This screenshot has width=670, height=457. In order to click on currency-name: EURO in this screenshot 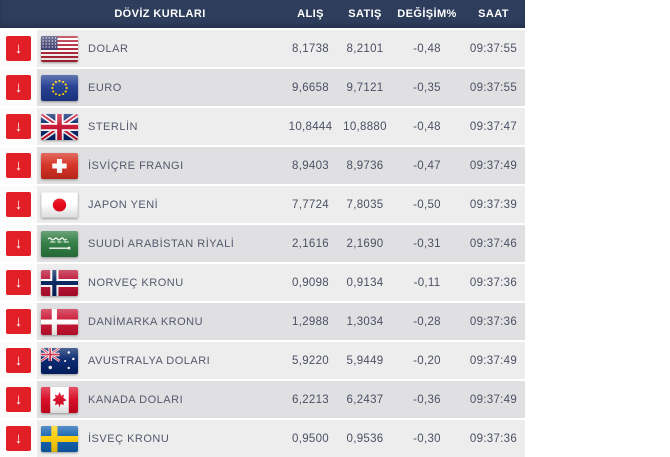, I will do `click(105, 87)`.